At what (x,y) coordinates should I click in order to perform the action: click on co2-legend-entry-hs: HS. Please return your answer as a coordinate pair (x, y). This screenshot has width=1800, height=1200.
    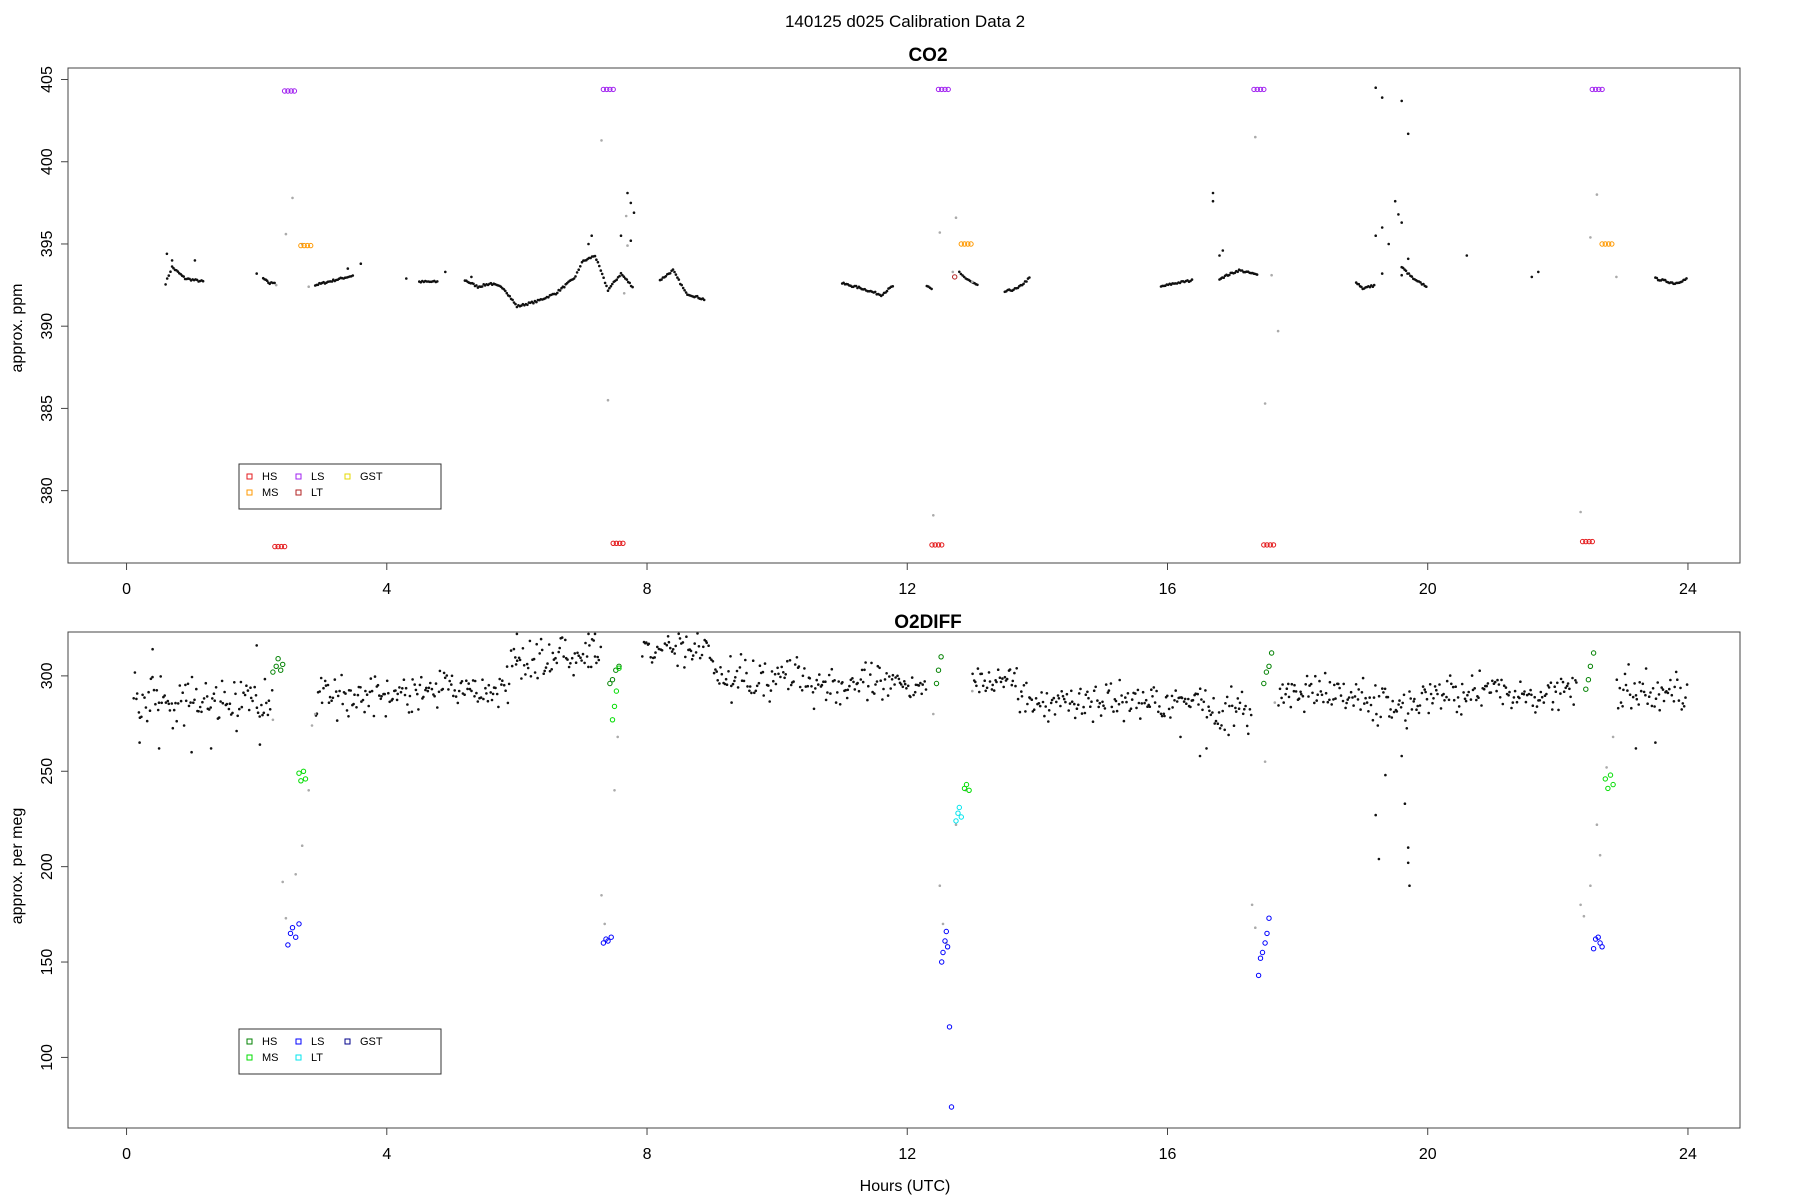
    Looking at the image, I should click on (261, 477).